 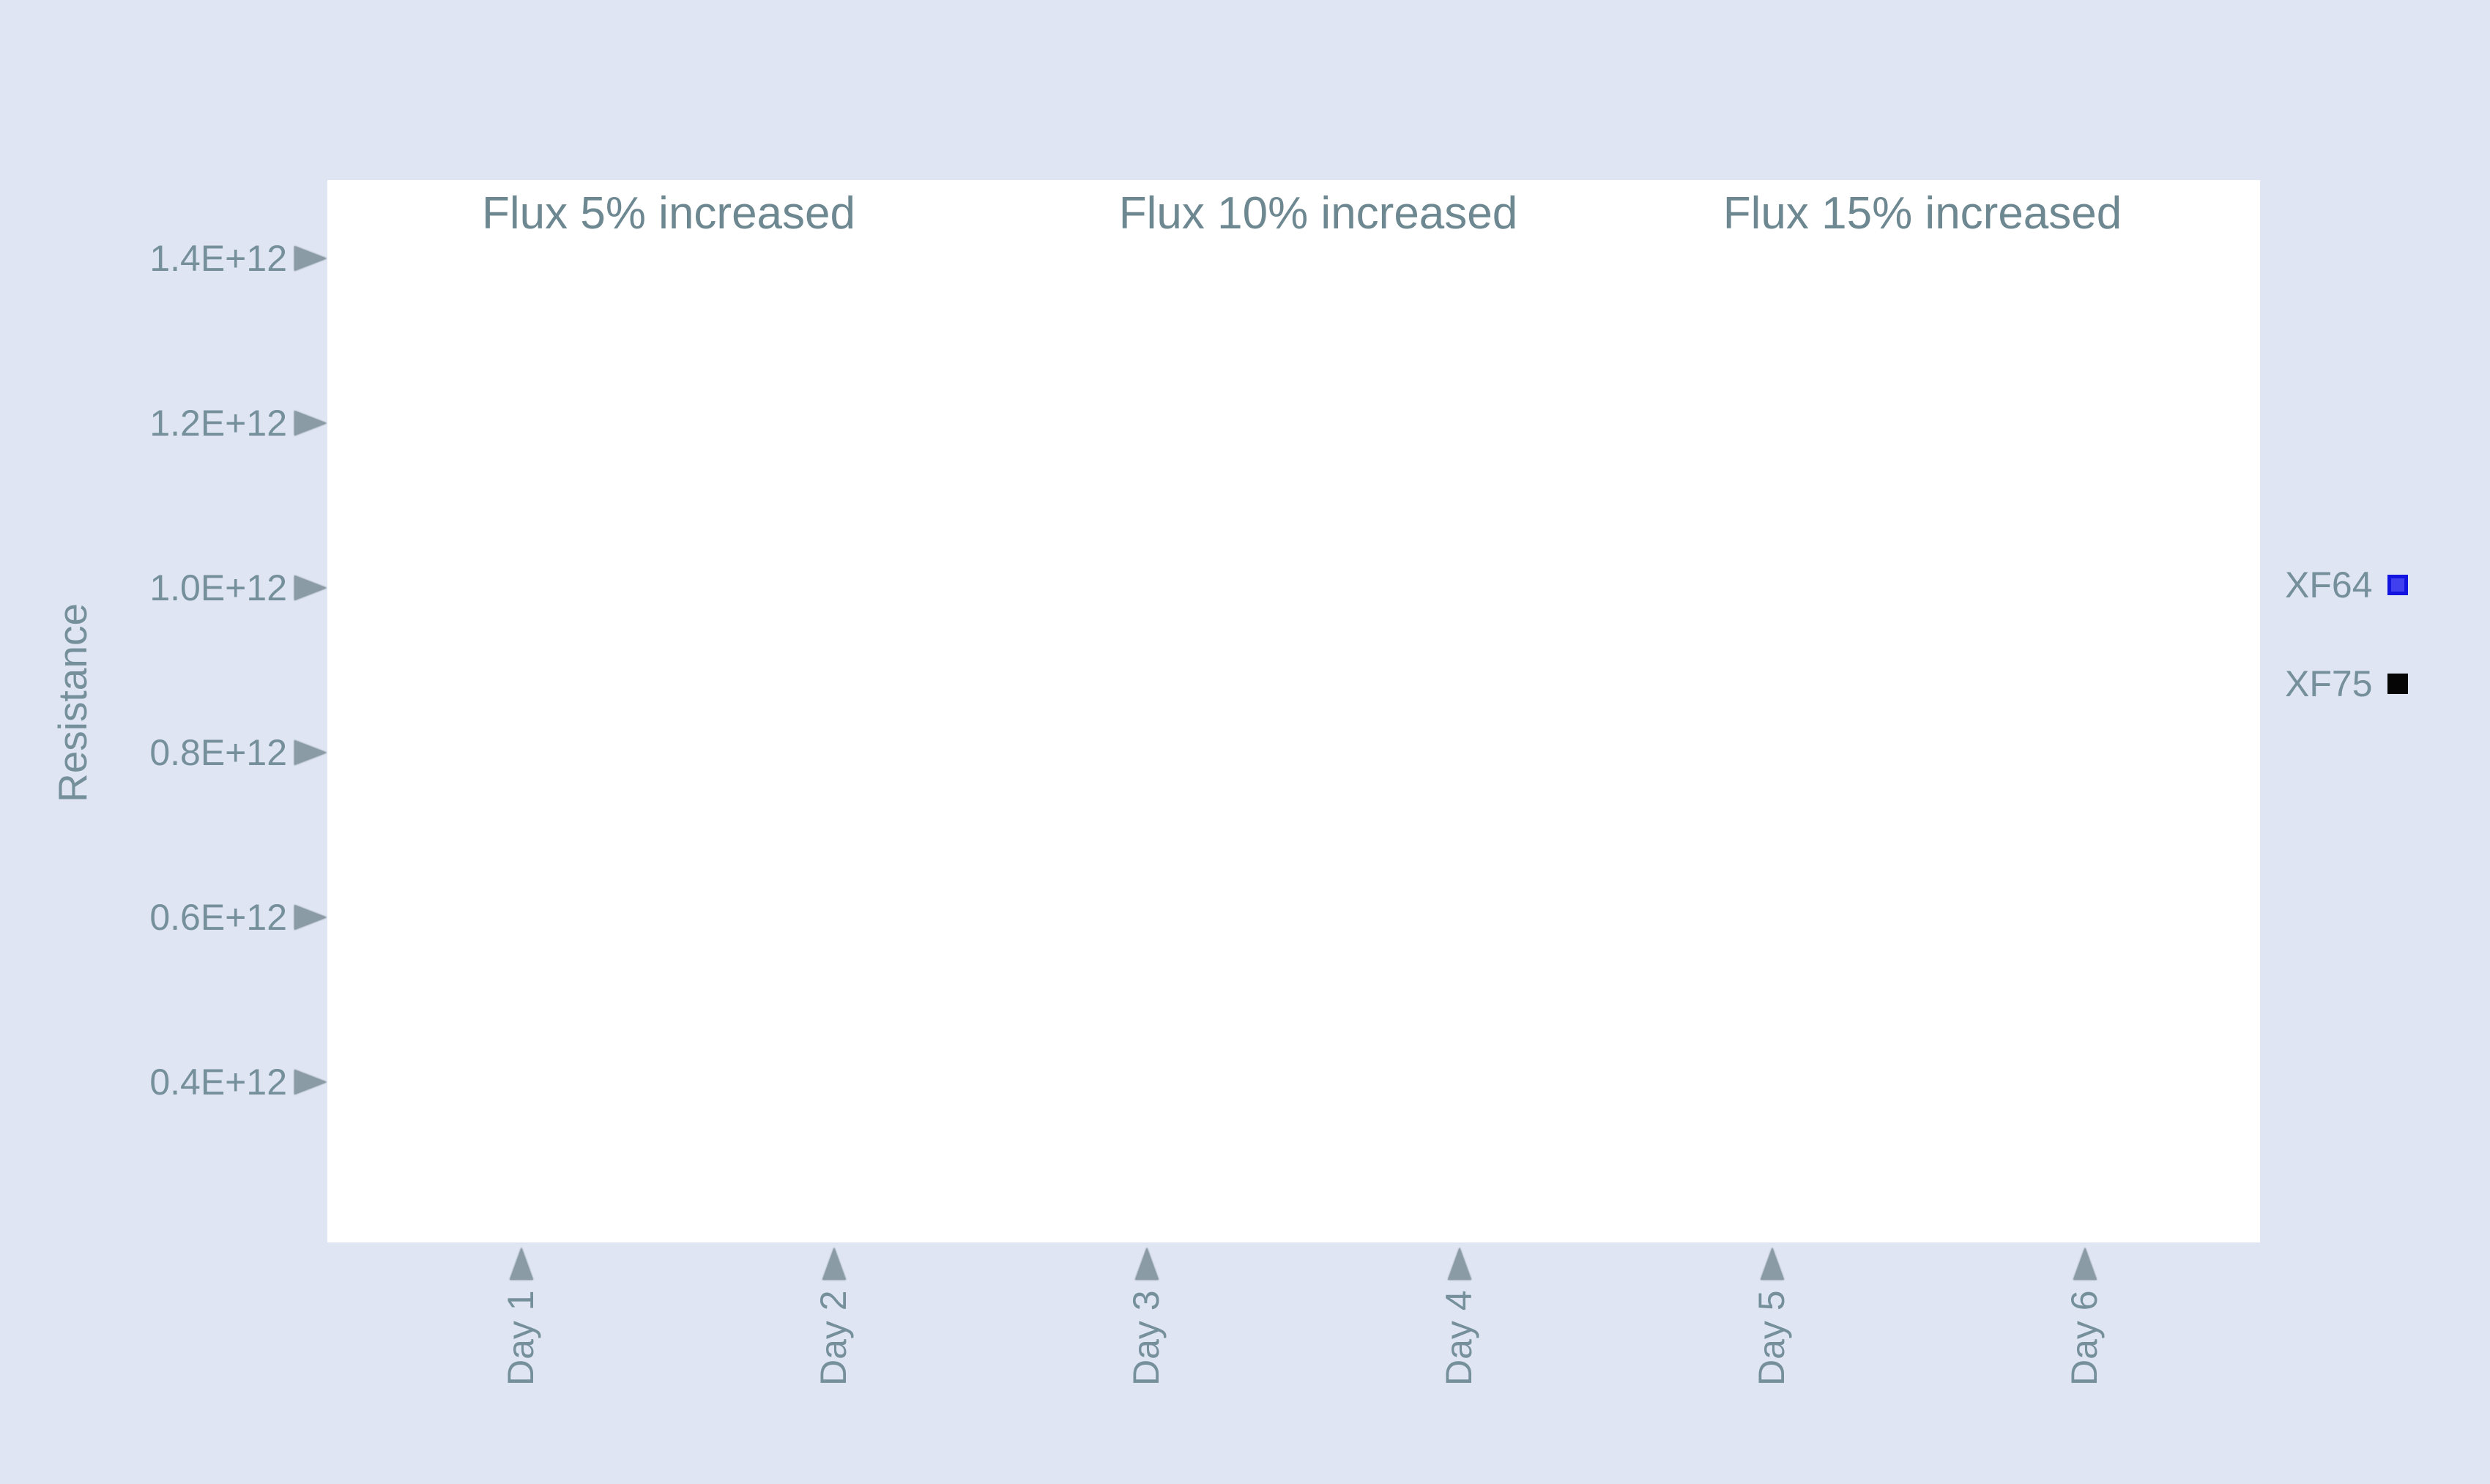 I want to click on y-tick-label: 1.0E+12, so click(x=218, y=587).